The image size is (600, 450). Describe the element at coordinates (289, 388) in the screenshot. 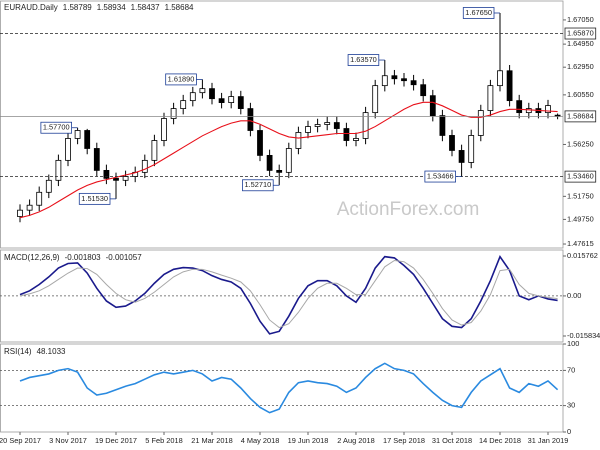

I see `indicator-line` at that location.